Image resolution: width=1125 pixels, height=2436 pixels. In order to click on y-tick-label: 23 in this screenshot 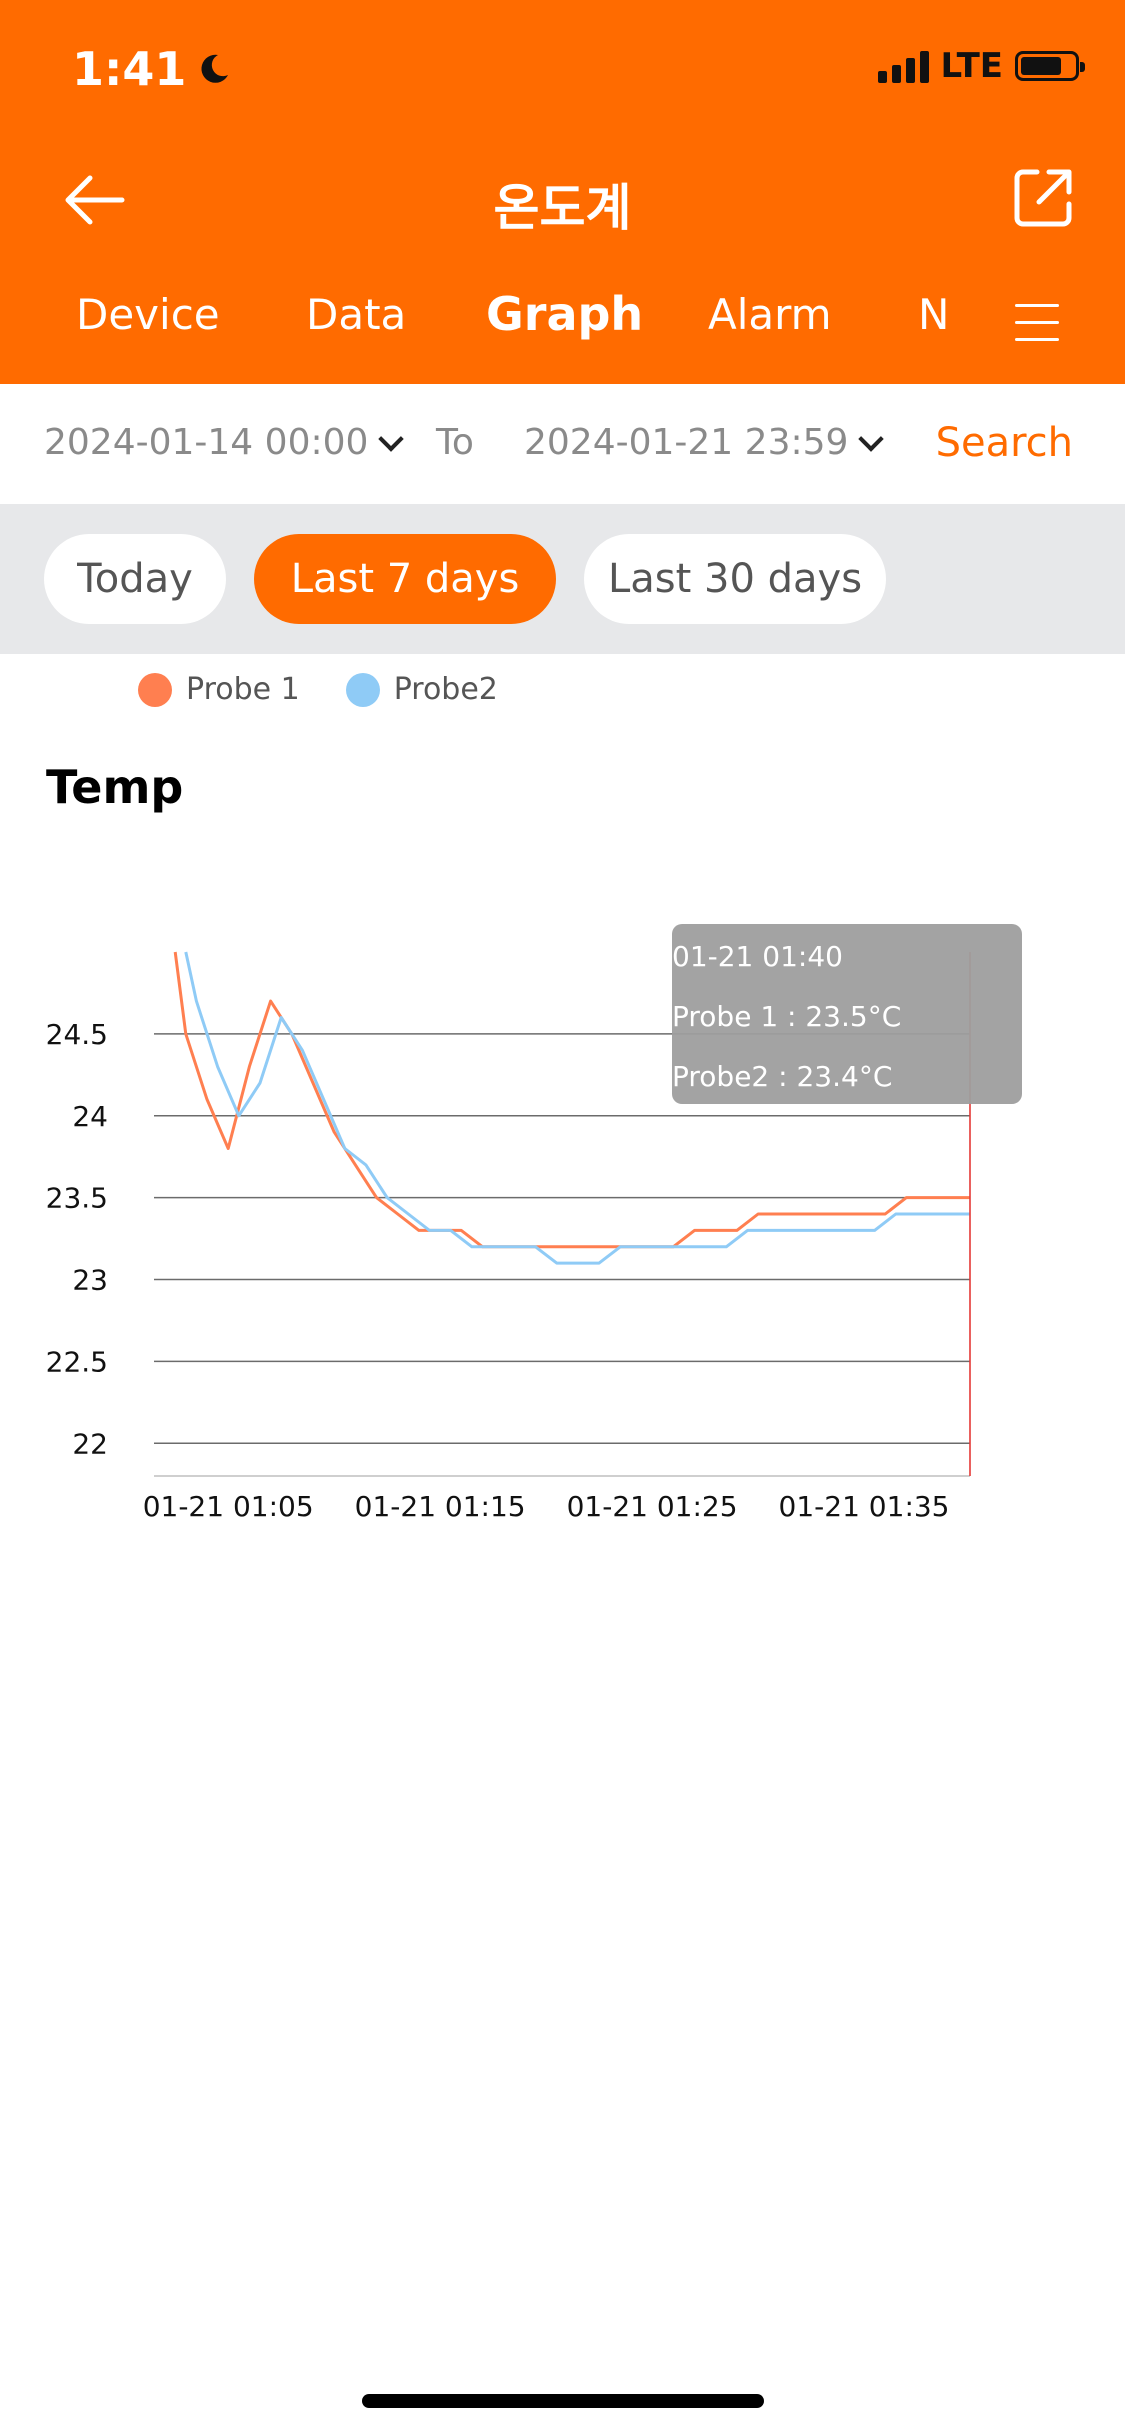, I will do `click(90, 1280)`.